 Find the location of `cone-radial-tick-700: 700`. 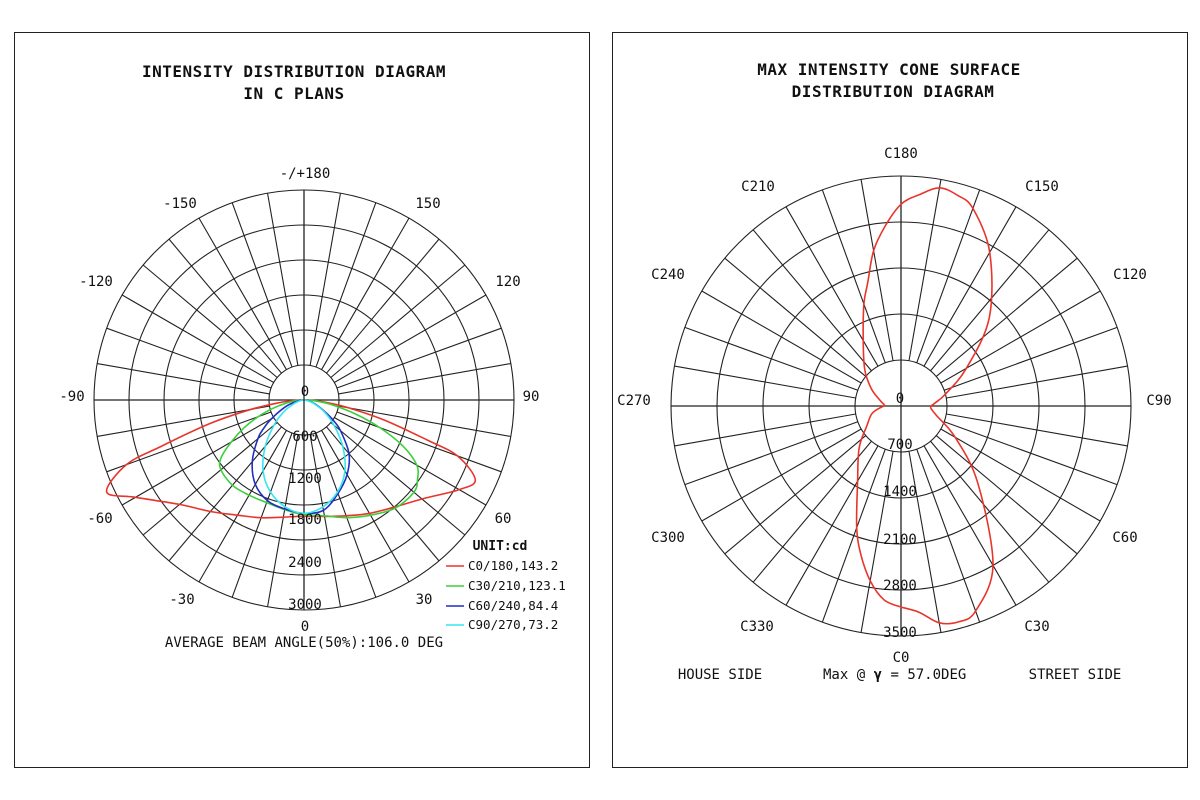

cone-radial-tick-700: 700 is located at coordinates (899, 445).